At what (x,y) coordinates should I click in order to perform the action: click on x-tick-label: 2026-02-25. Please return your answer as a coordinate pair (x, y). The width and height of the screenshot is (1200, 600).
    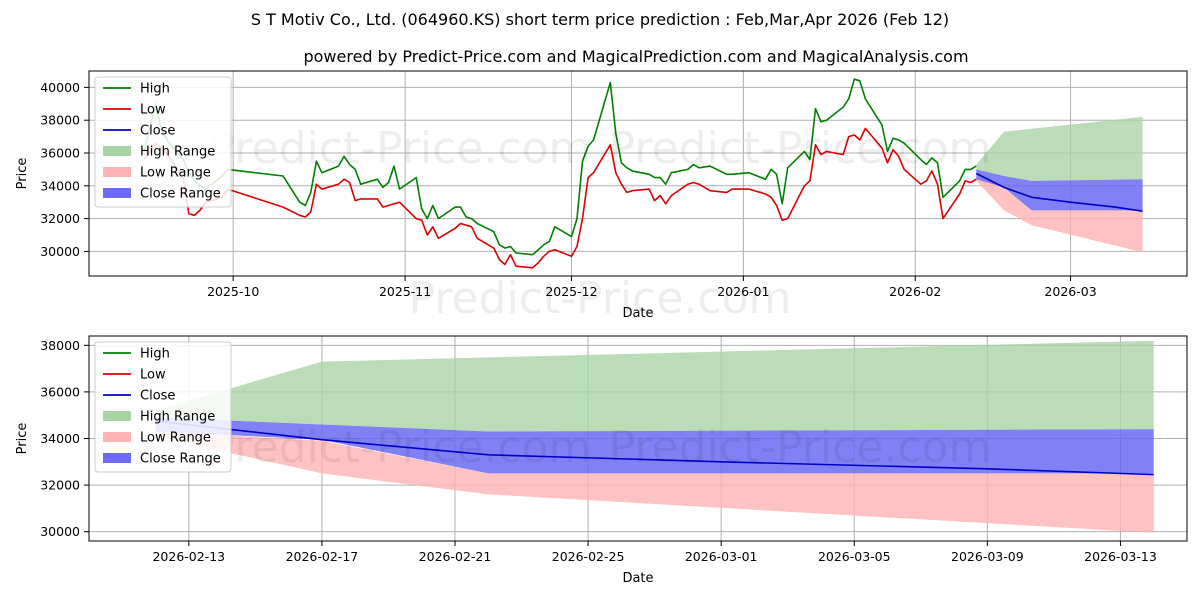
    Looking at the image, I should click on (588, 556).